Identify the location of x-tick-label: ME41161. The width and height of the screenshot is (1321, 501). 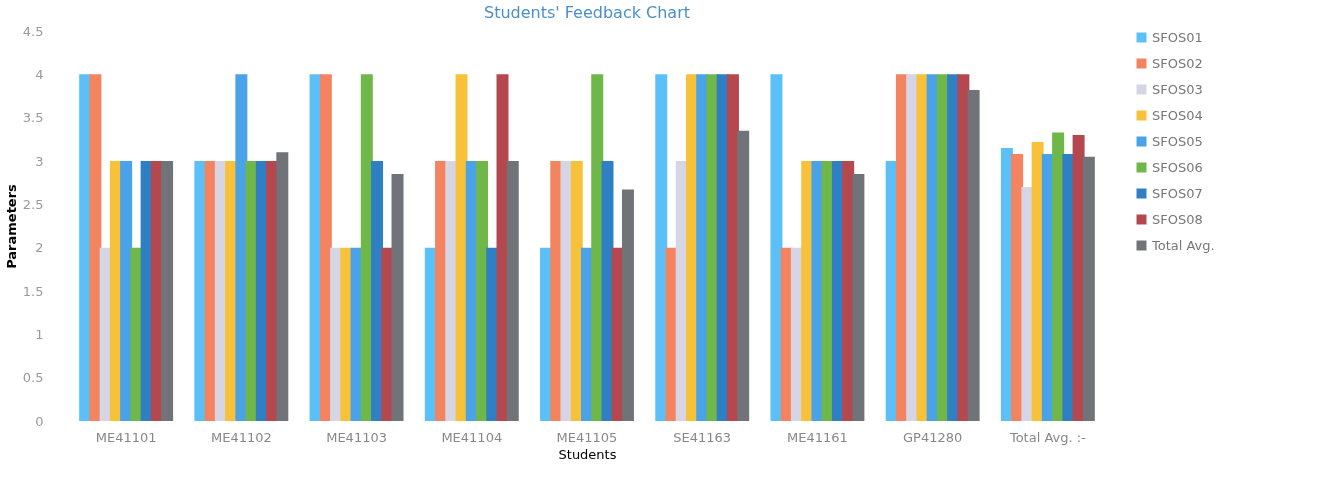
(817, 437).